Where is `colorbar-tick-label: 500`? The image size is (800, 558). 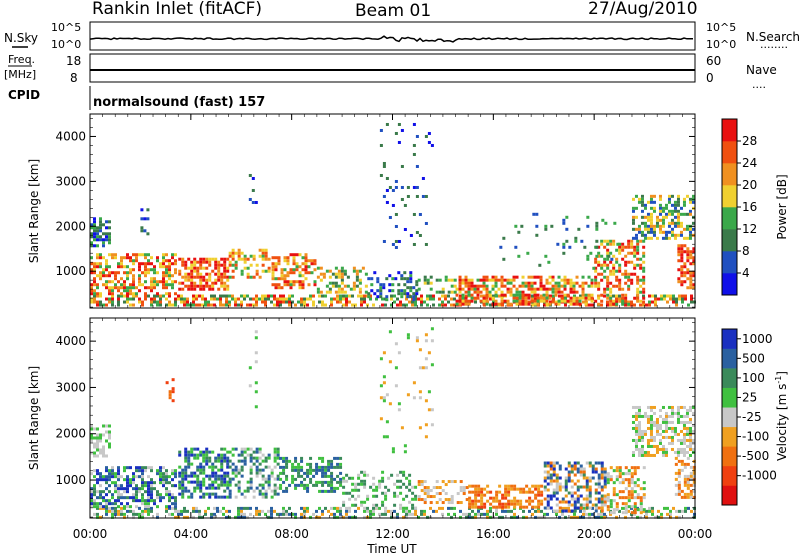
colorbar-tick-label: 500 is located at coordinates (753, 358).